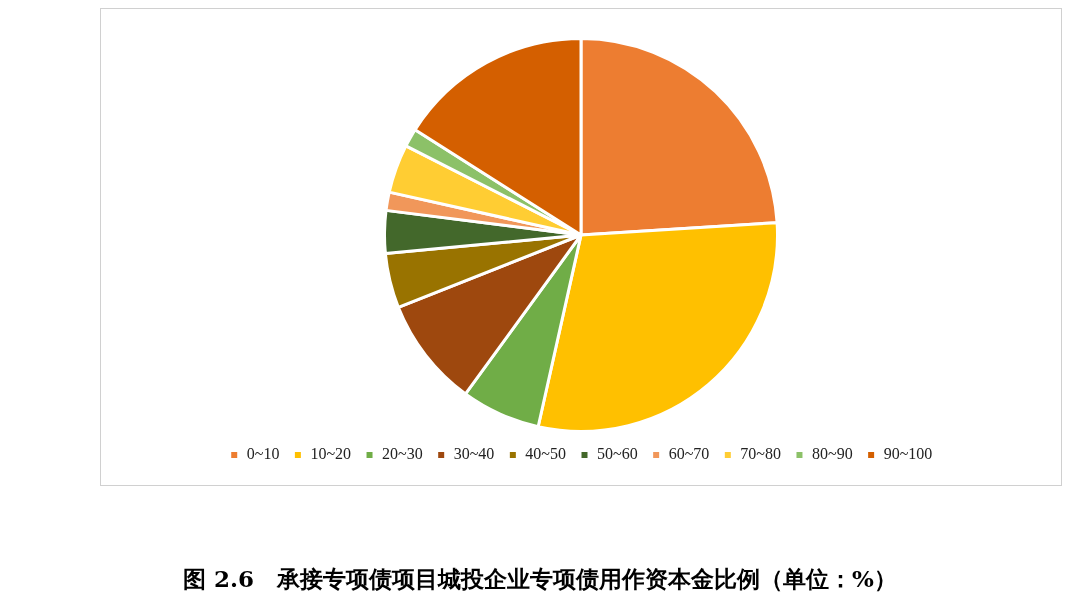 This screenshot has height=614, width=1080. What do you see at coordinates (474, 454) in the screenshot?
I see `legend-label: 30~40` at bounding box center [474, 454].